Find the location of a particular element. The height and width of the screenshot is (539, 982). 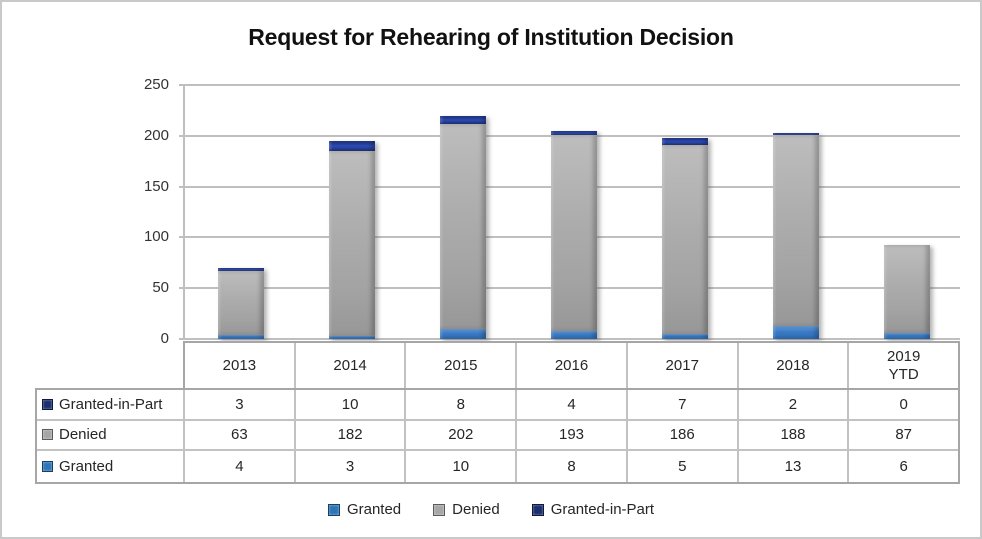

legend-label: Granted is located at coordinates (374, 509).